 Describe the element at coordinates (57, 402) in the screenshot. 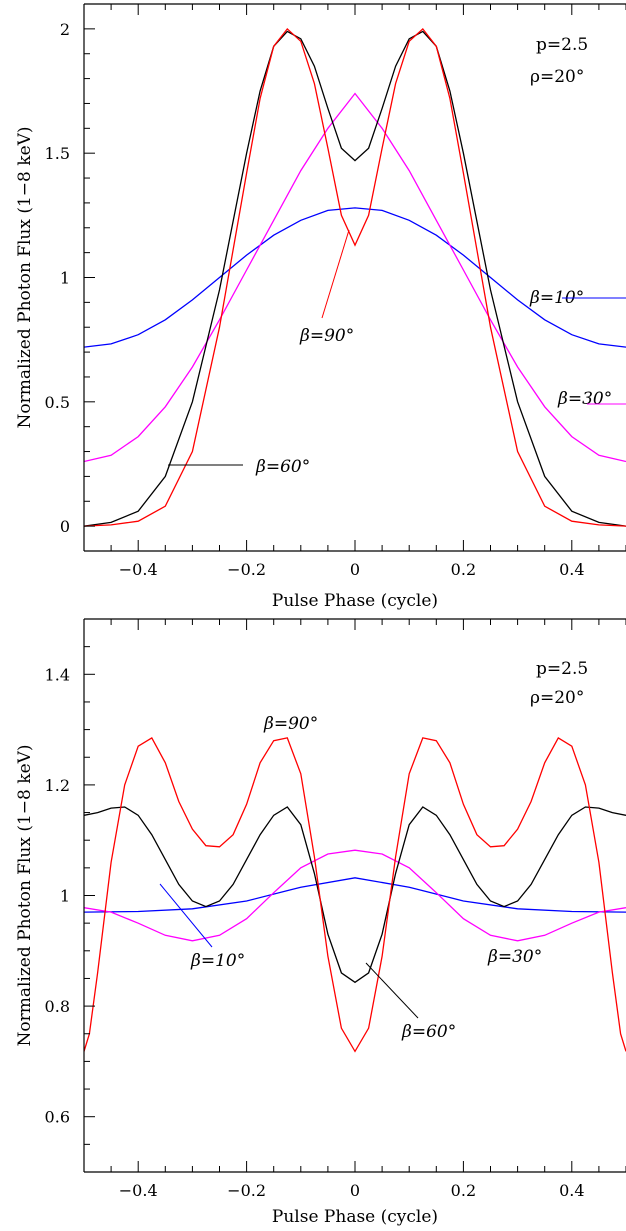

I see `y-tick-label: 0.5` at that location.